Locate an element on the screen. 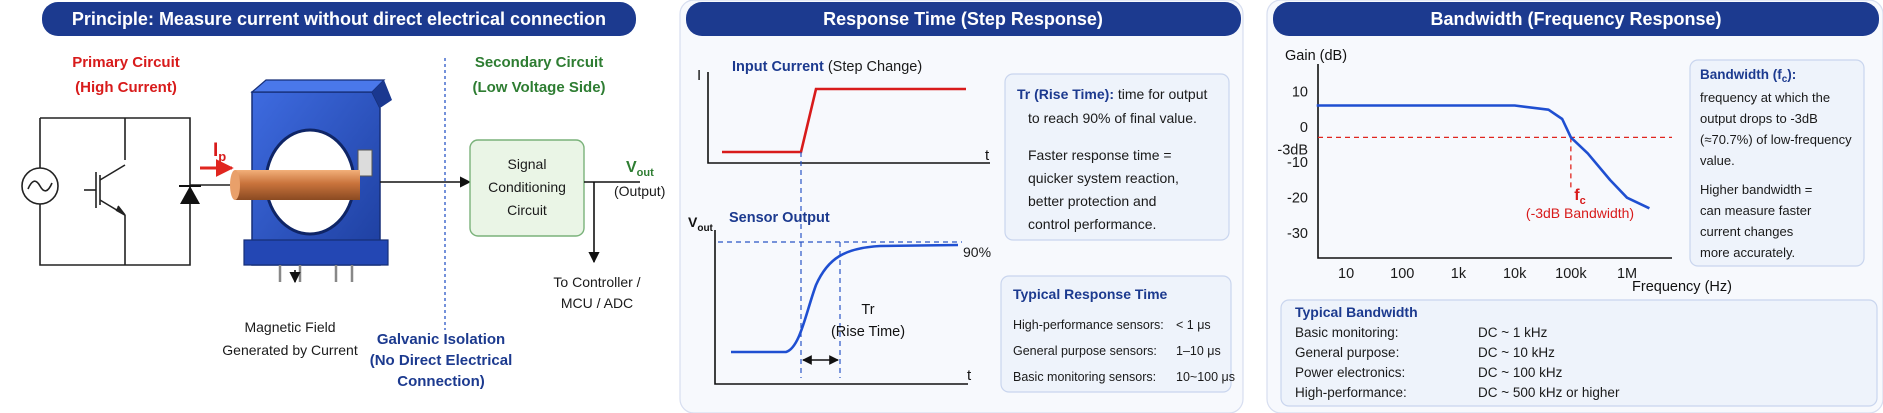  bandwidth-row-label: High-performance: is located at coordinates (1351, 392).